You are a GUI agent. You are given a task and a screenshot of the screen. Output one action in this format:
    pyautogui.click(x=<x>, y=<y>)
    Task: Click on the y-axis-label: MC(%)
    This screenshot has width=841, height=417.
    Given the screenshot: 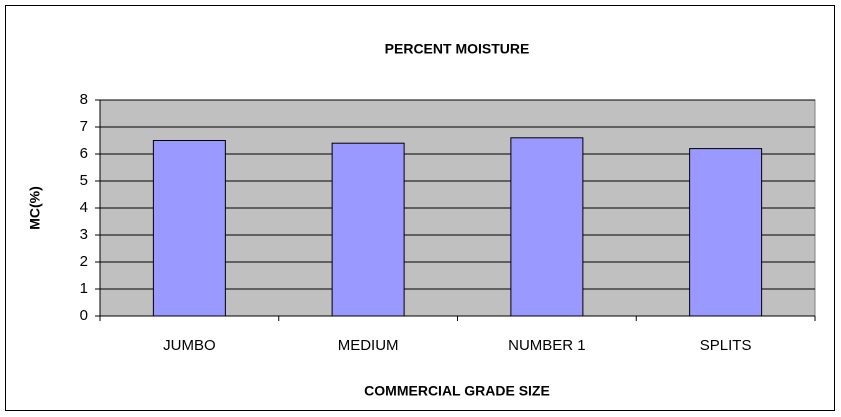 What is the action you would take?
    pyautogui.click(x=35, y=208)
    